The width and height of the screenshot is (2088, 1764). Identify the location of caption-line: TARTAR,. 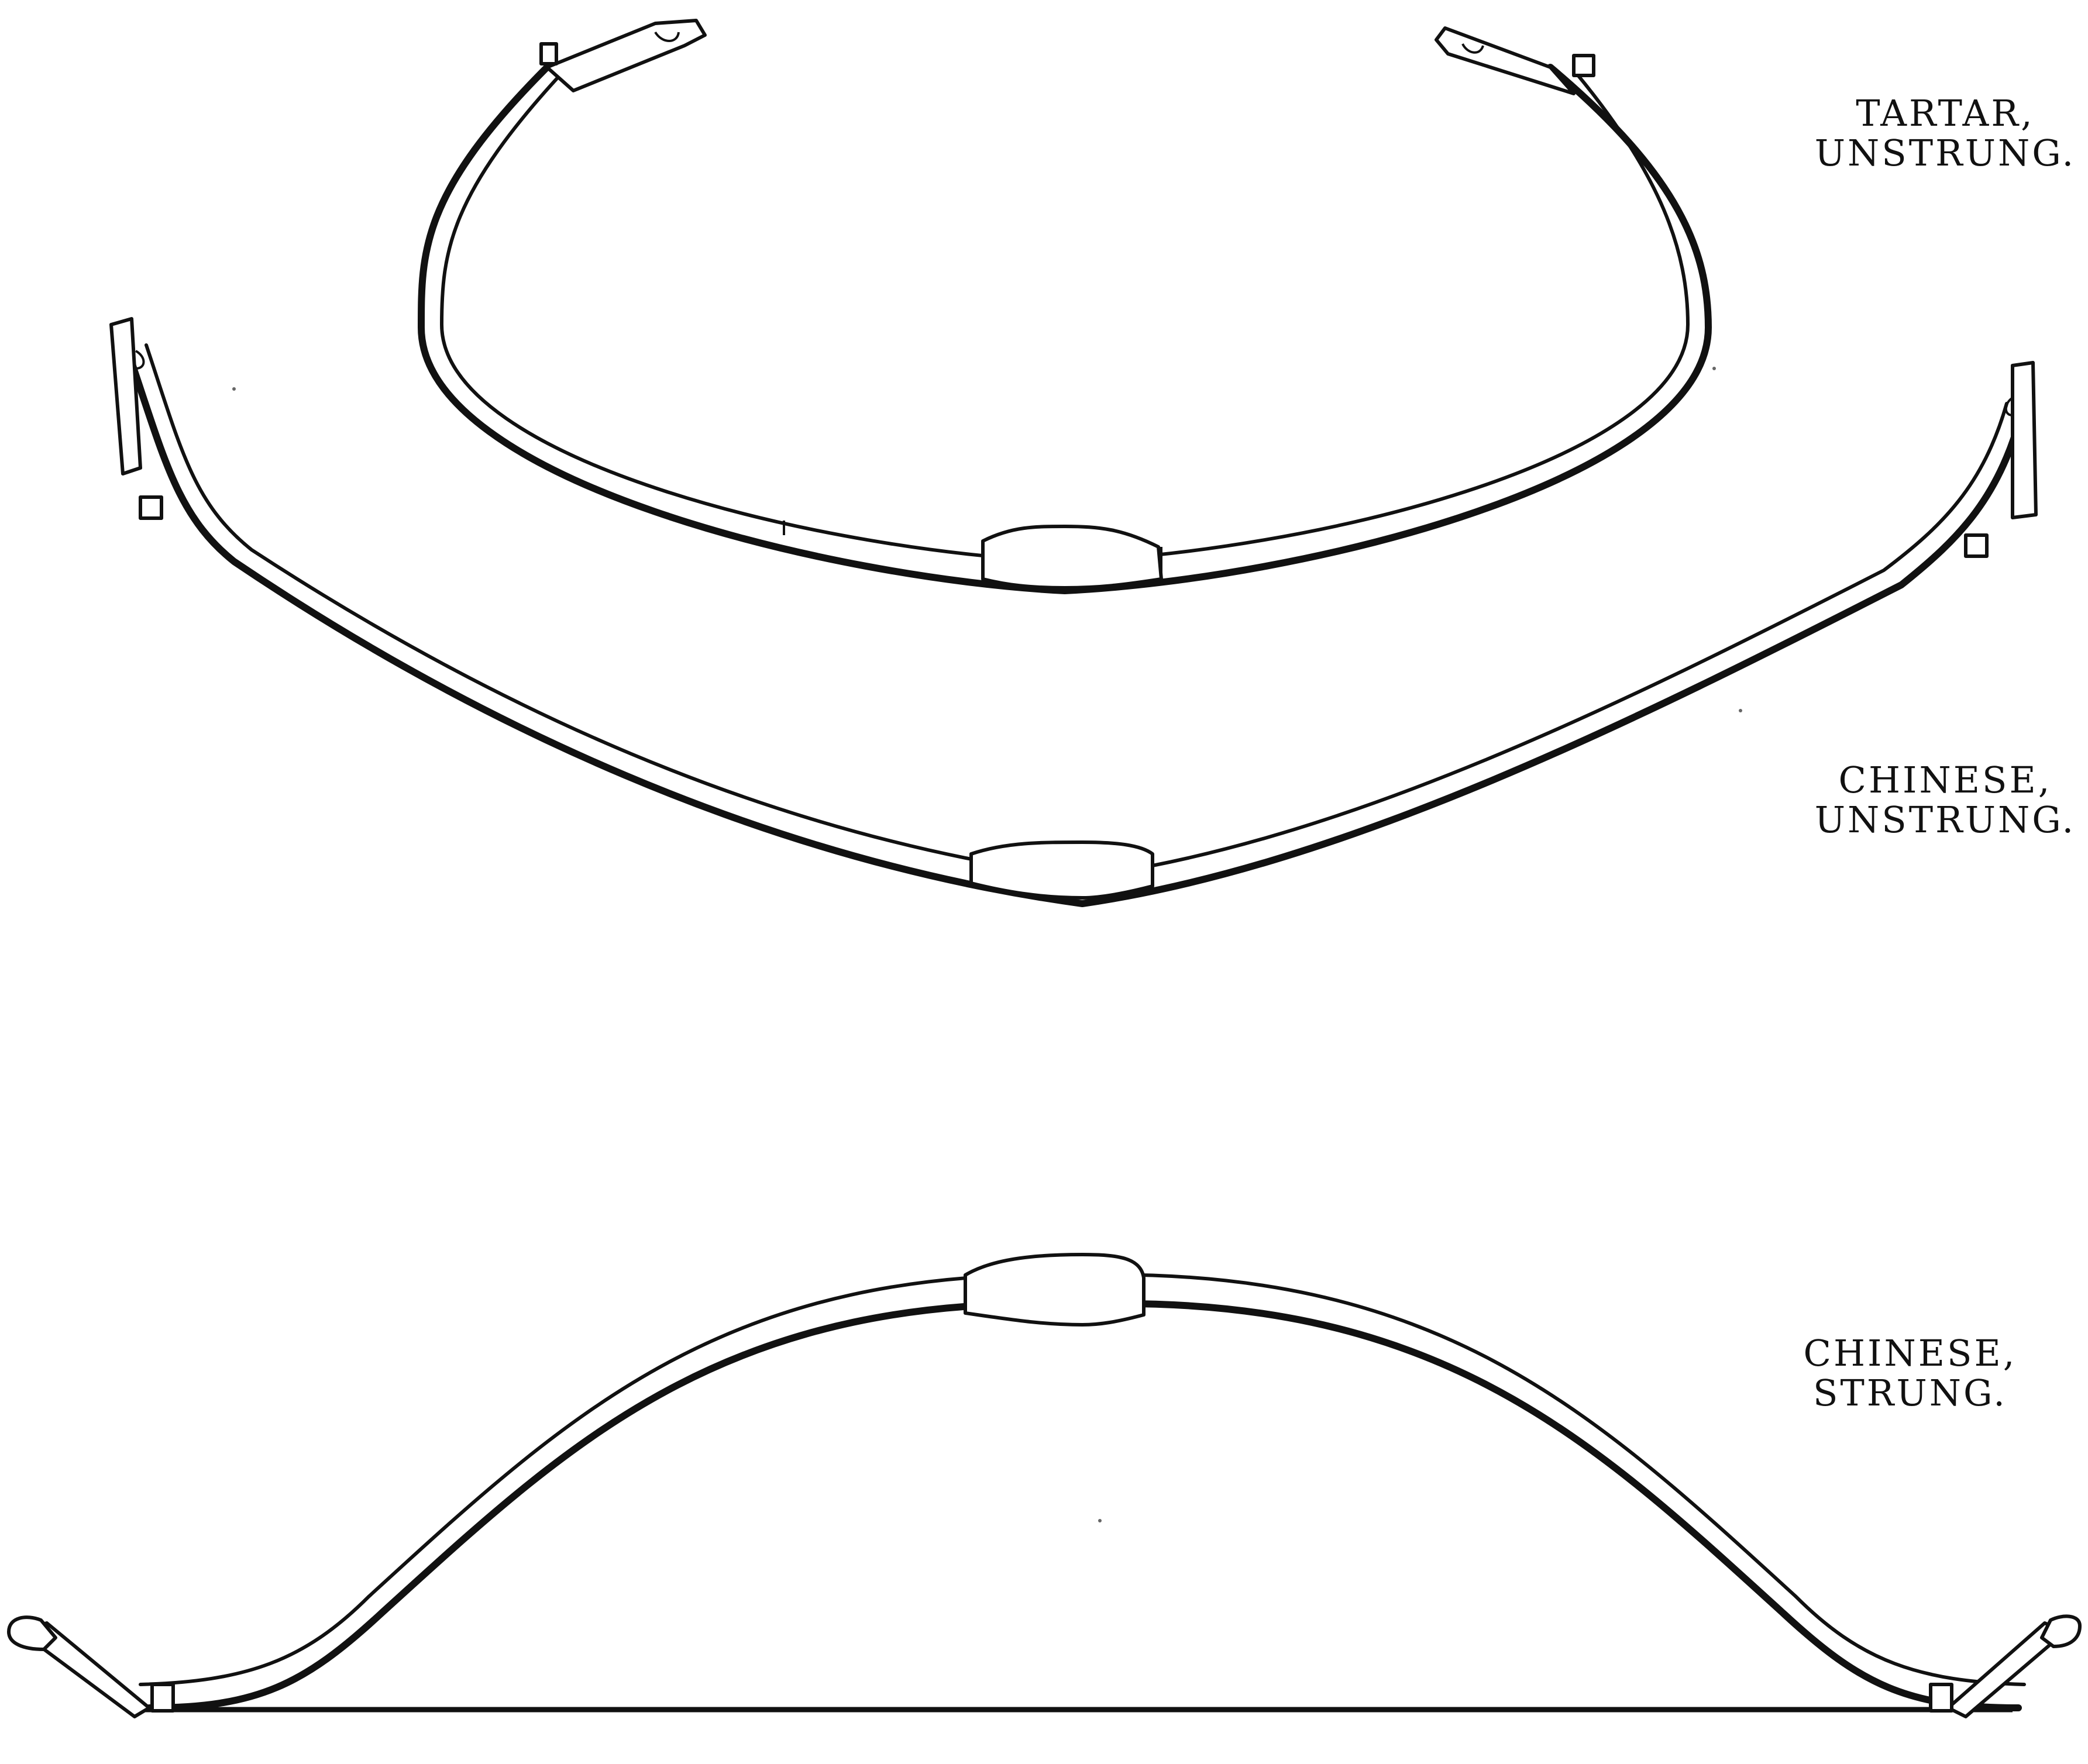
(1946, 113).